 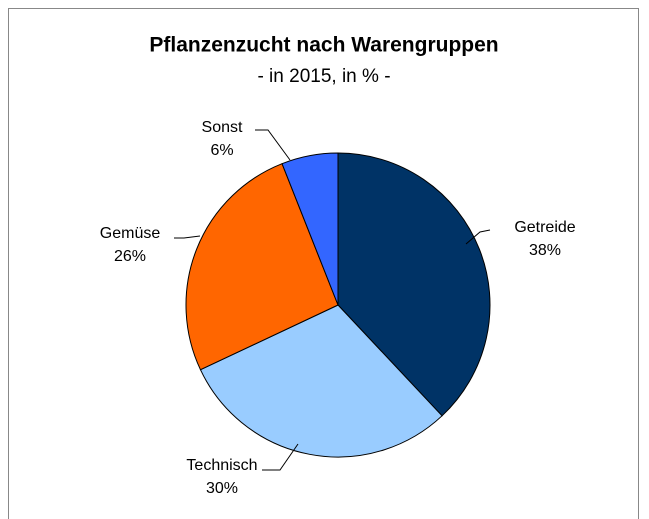 I want to click on slice-value-label: 26%, so click(x=130, y=256).